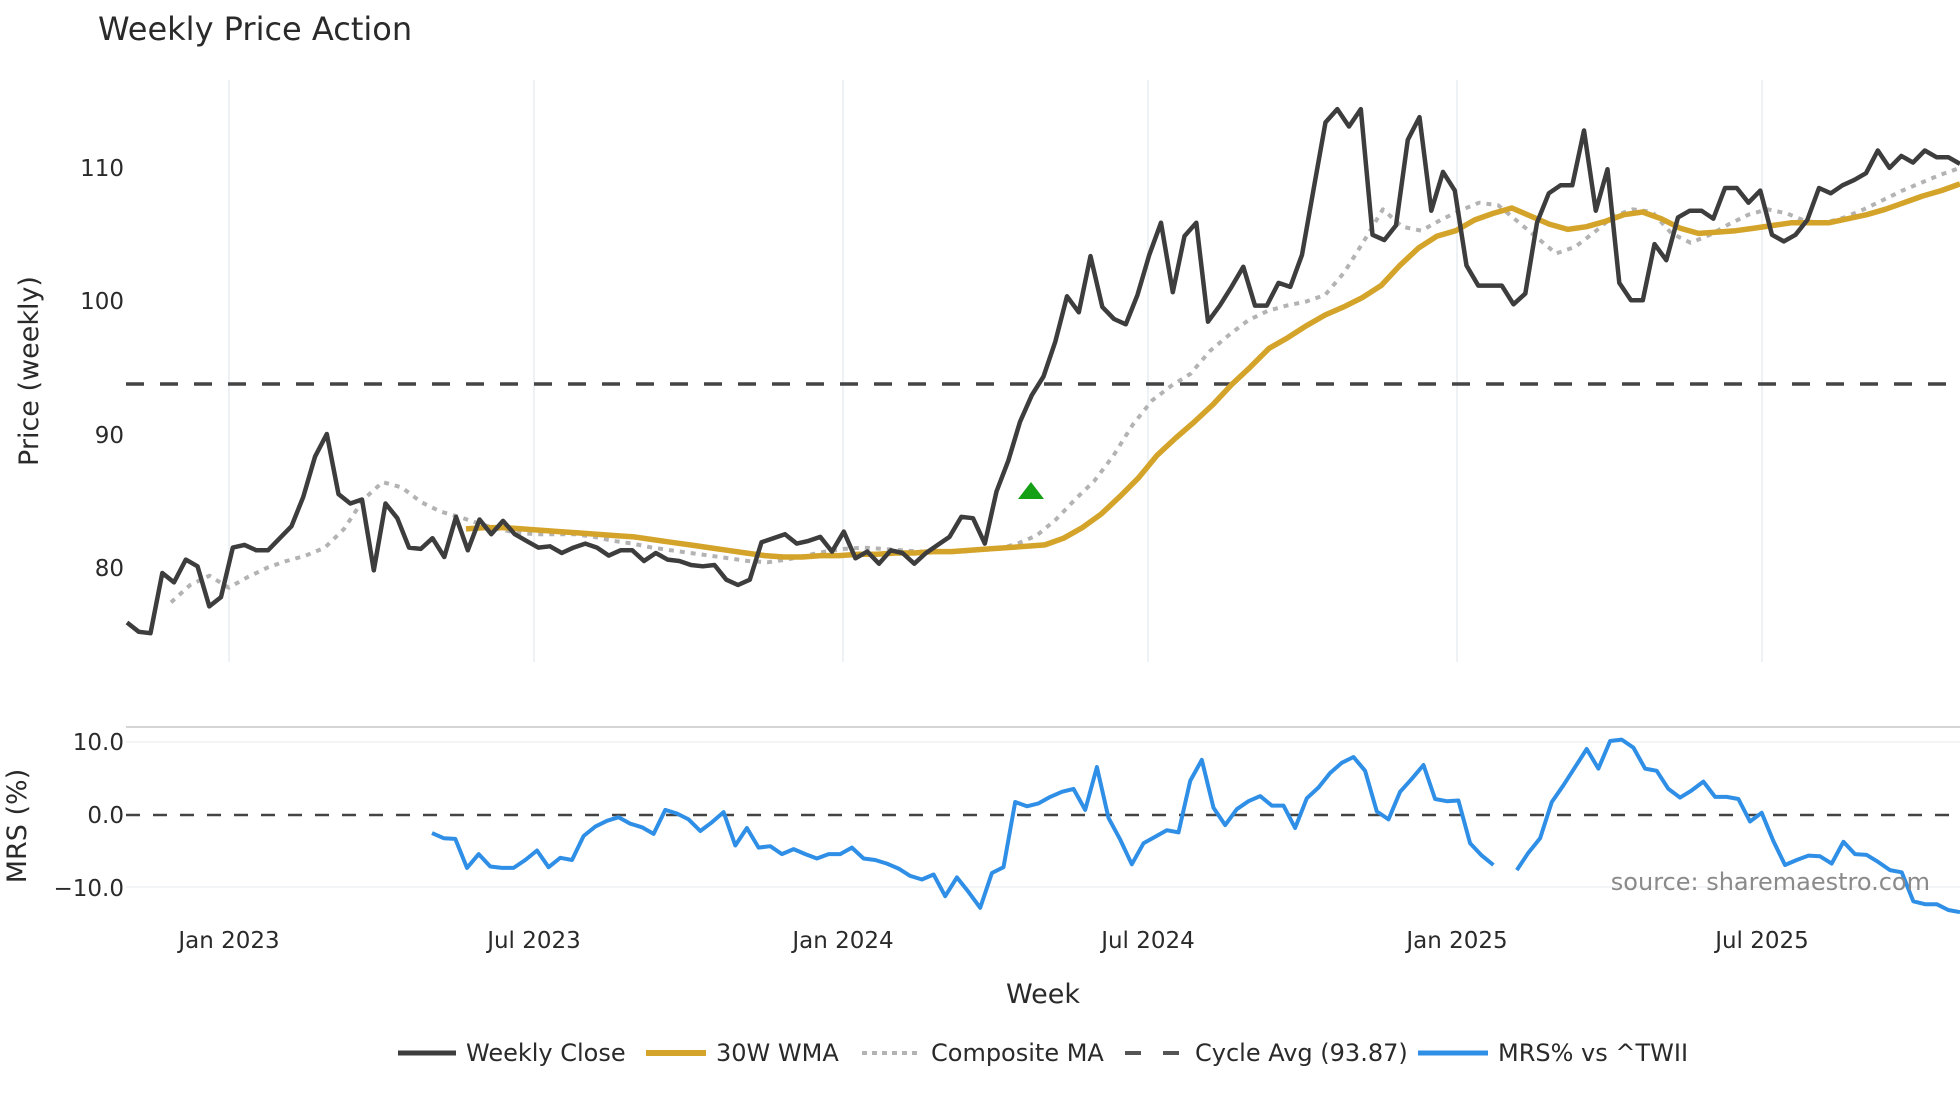 This screenshot has width=1960, height=1102. Describe the element at coordinates (17, 826) in the screenshot. I see `mrs-y-axis-label: MRS (%)` at that location.